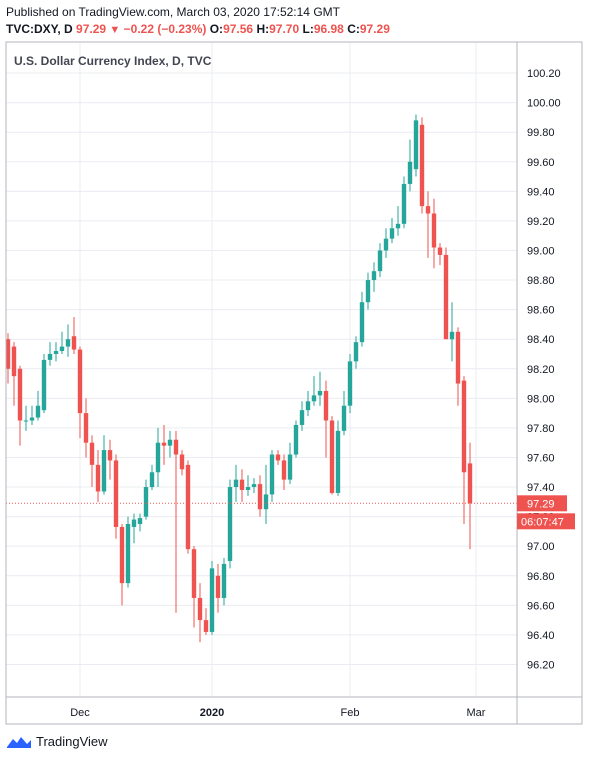 Image resolution: width=589 pixels, height=761 pixels. I want to click on high-label: H:, so click(263, 29).